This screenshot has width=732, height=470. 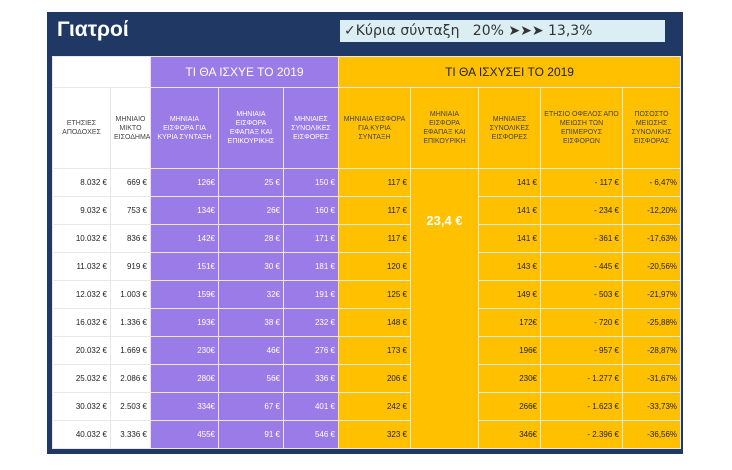 What do you see at coordinates (502, 31) in the screenshot?
I see `banner: ✓Κύρια σύνταξη 20% ➤➤➤ 13,3%` at bounding box center [502, 31].